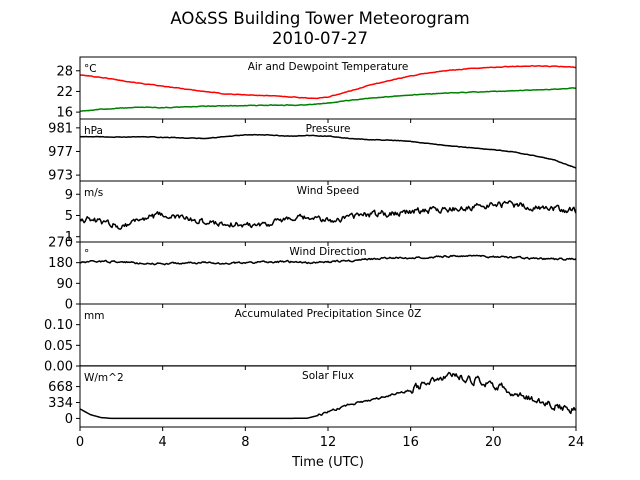 The image size is (640, 480). Describe the element at coordinates (320, 38) in the screenshot. I see `figure-date: 2010-07-27` at that location.